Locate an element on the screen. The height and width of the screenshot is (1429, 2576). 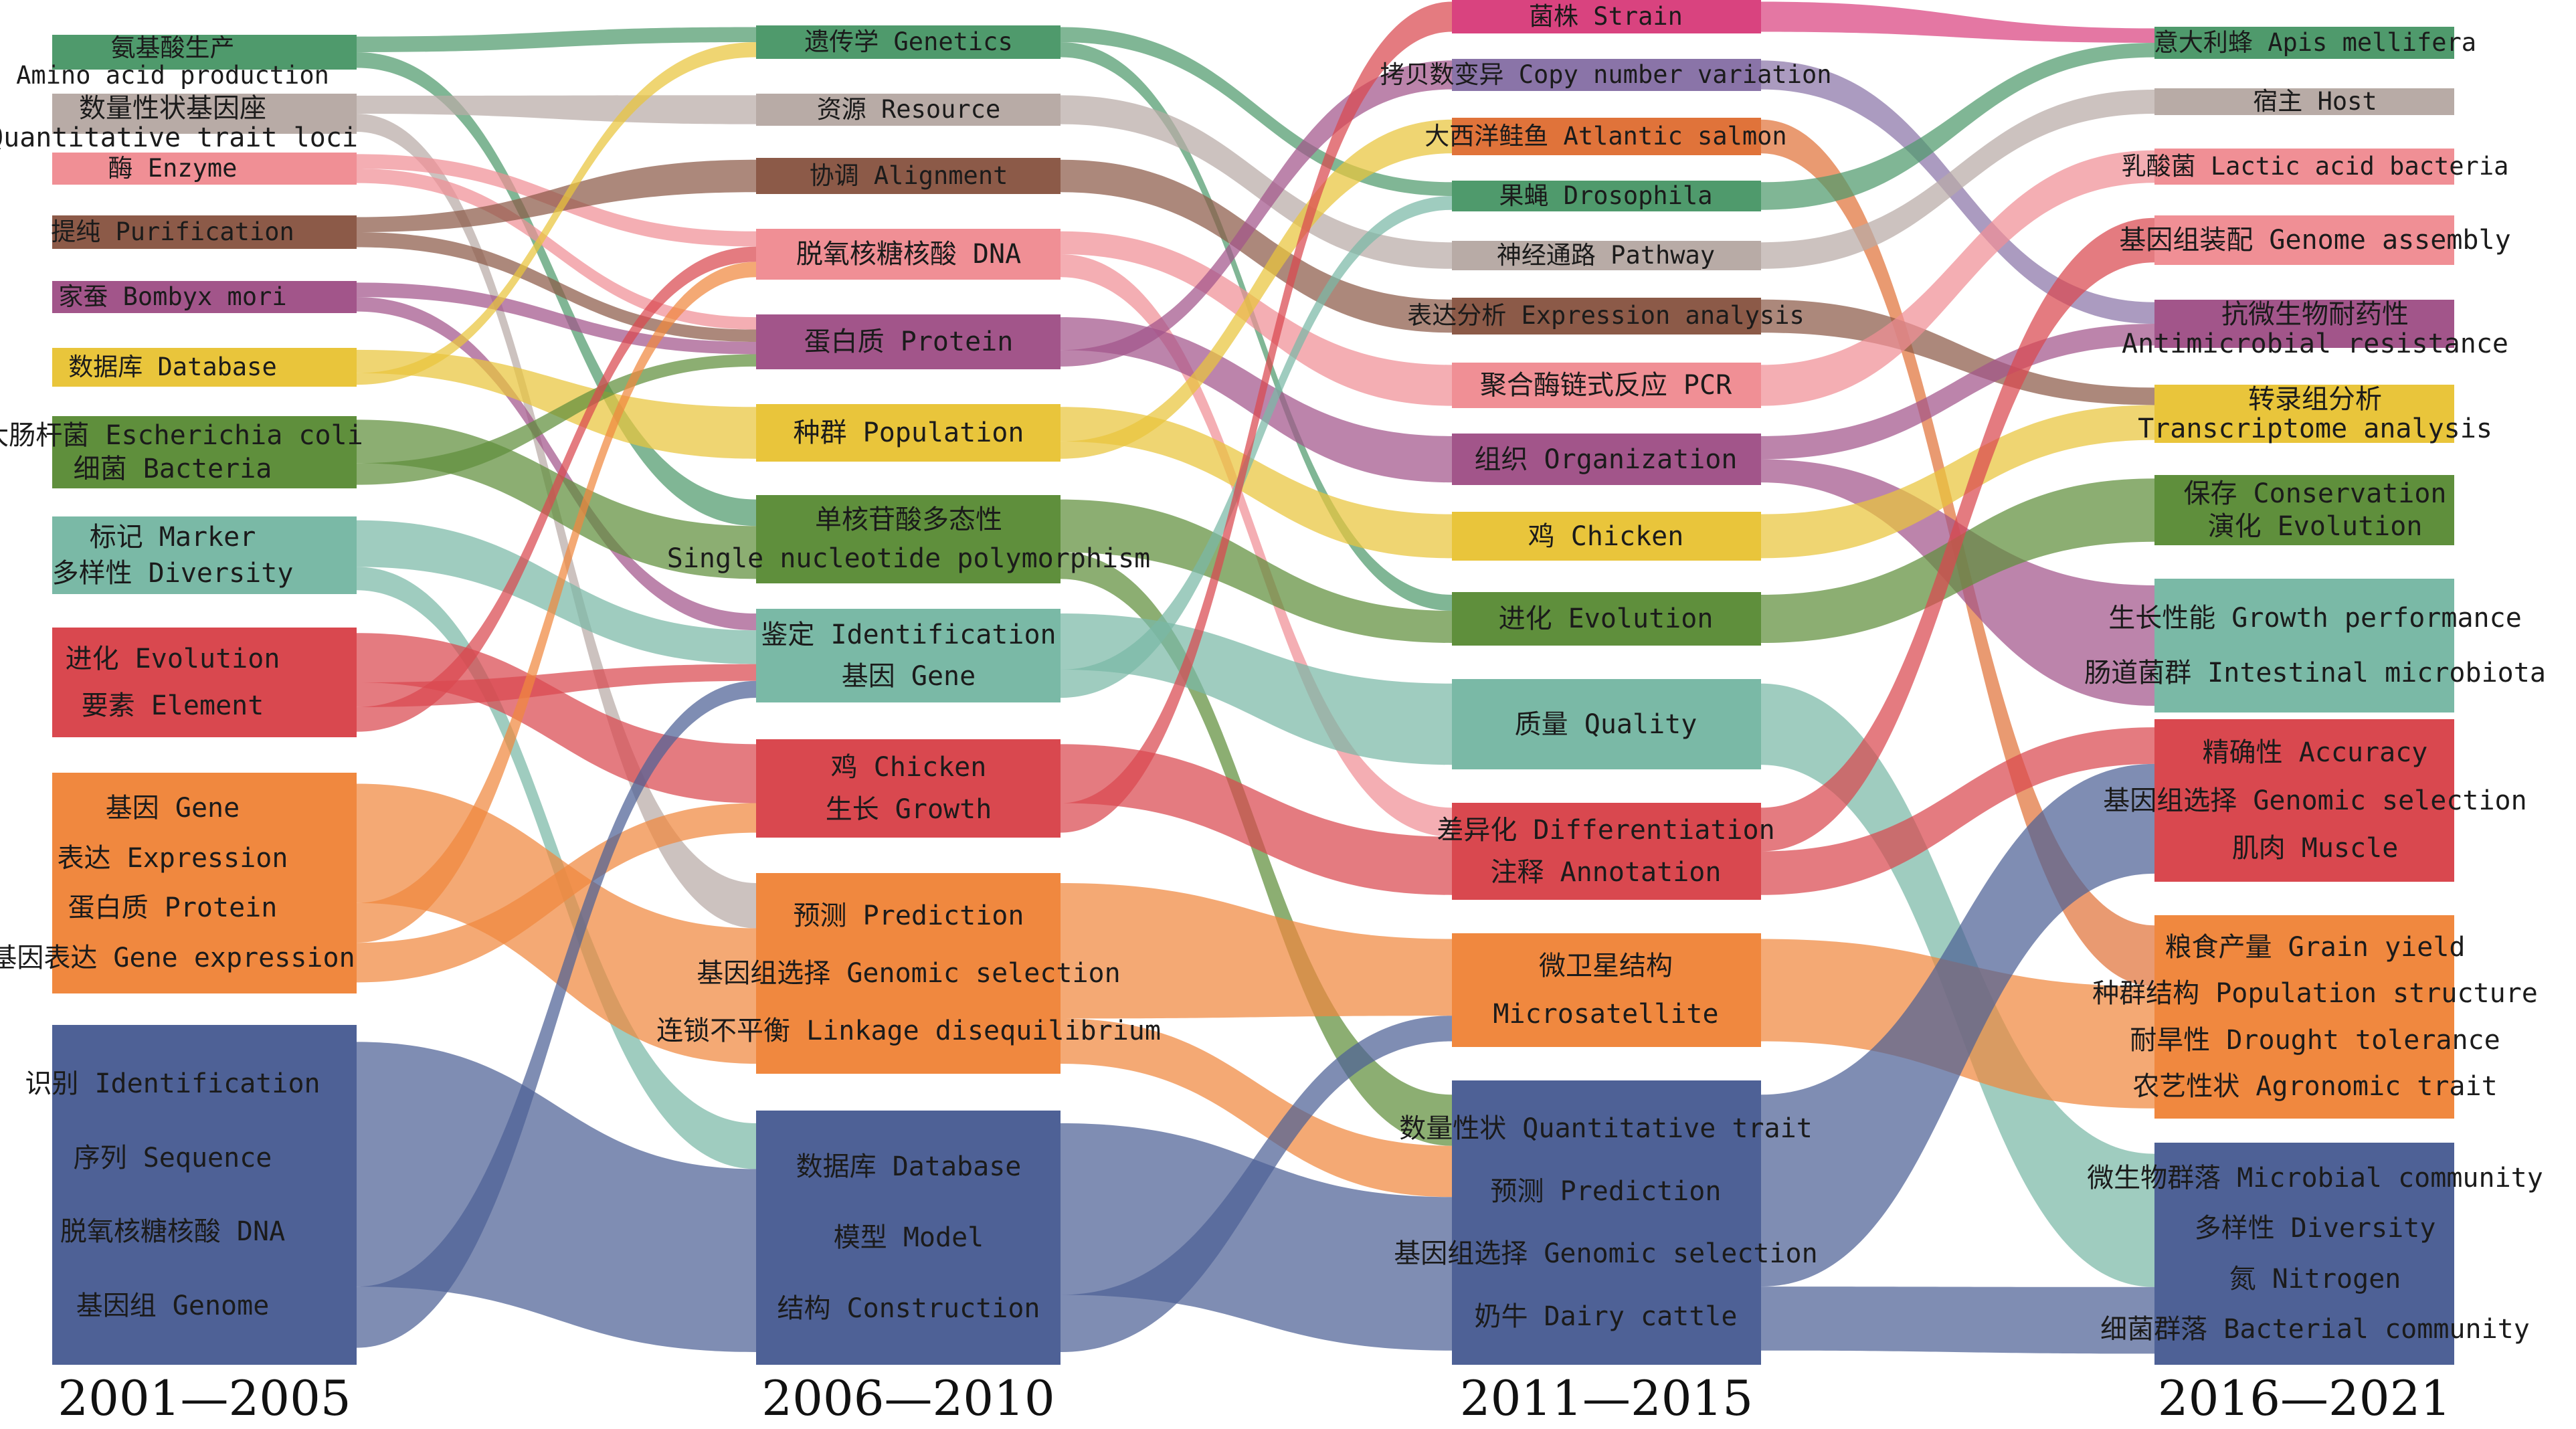
node-alignment: 协调 Alignment is located at coordinates (908, 176).